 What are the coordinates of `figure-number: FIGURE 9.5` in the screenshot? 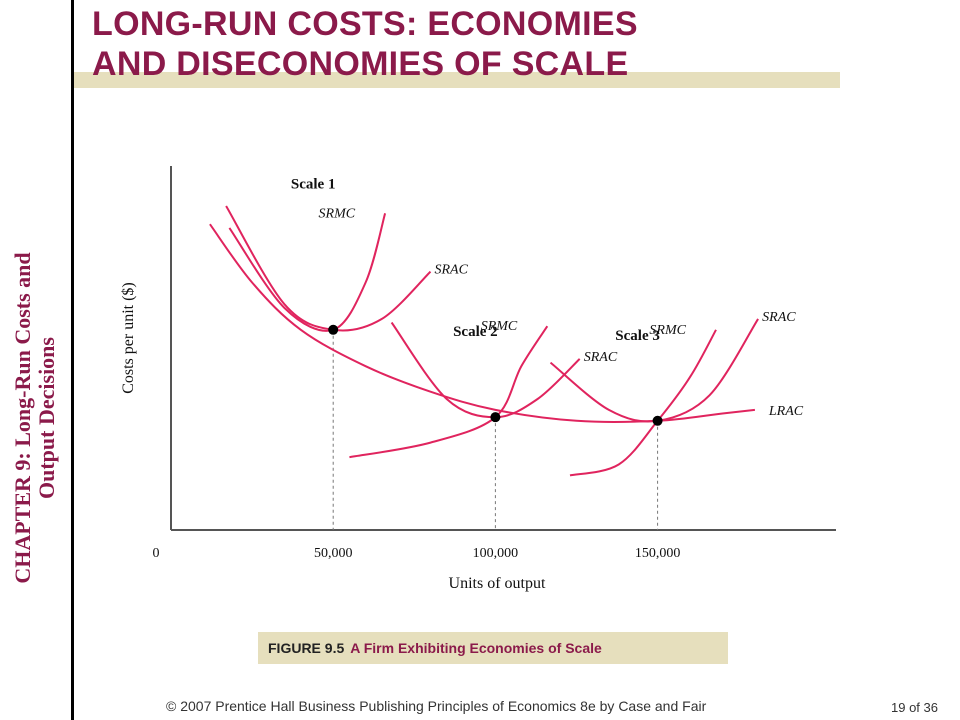 It's located at (306, 648).